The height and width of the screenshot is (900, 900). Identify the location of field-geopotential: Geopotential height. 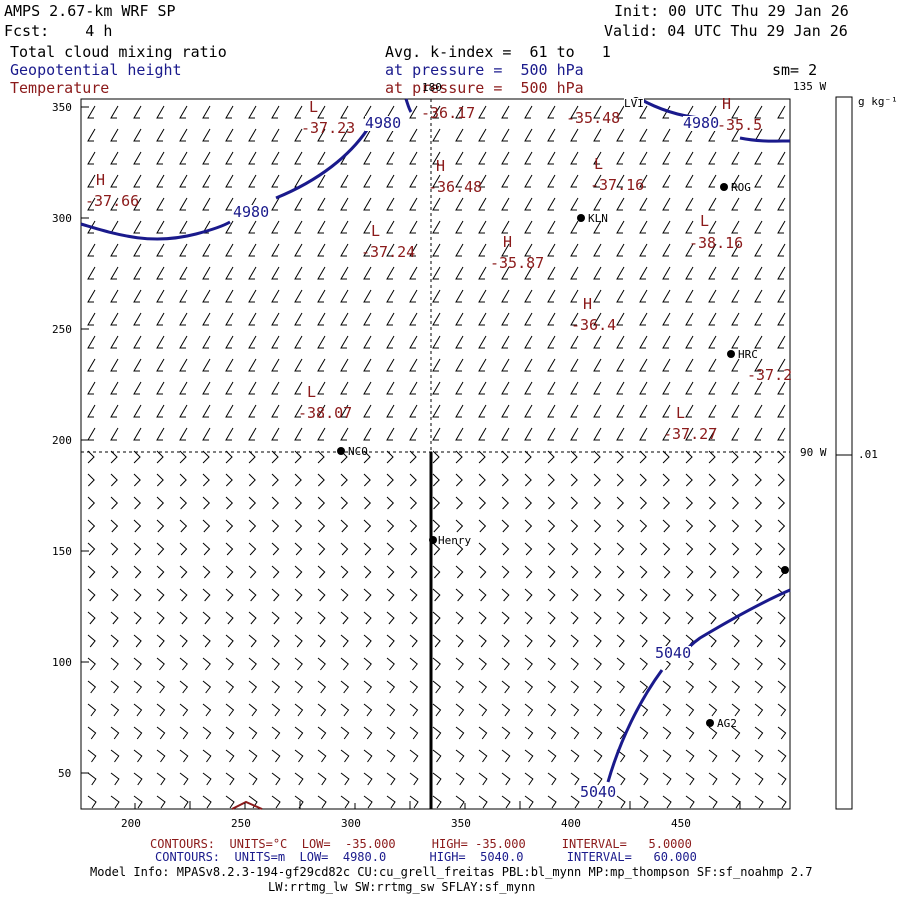
(96, 70).